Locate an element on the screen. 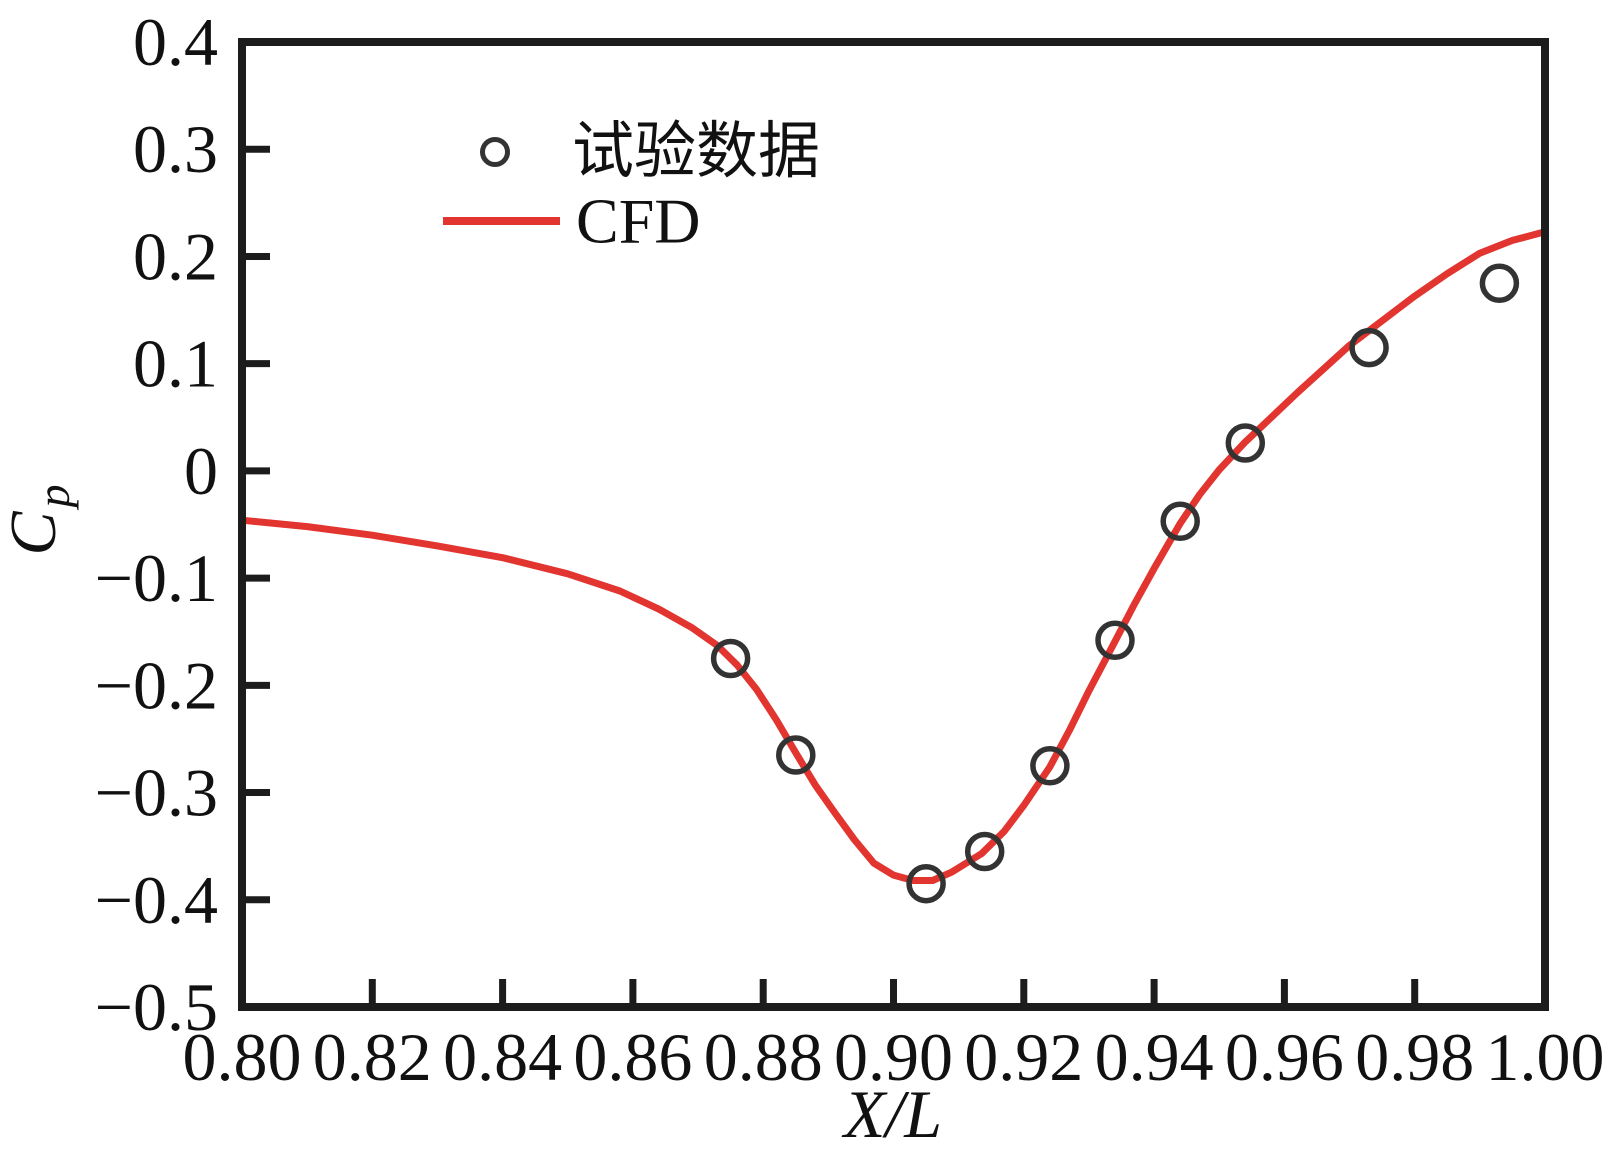 Image resolution: width=1608 pixels, height=1169 pixels. legend: 试验数据 CFD is located at coordinates (631, 187).